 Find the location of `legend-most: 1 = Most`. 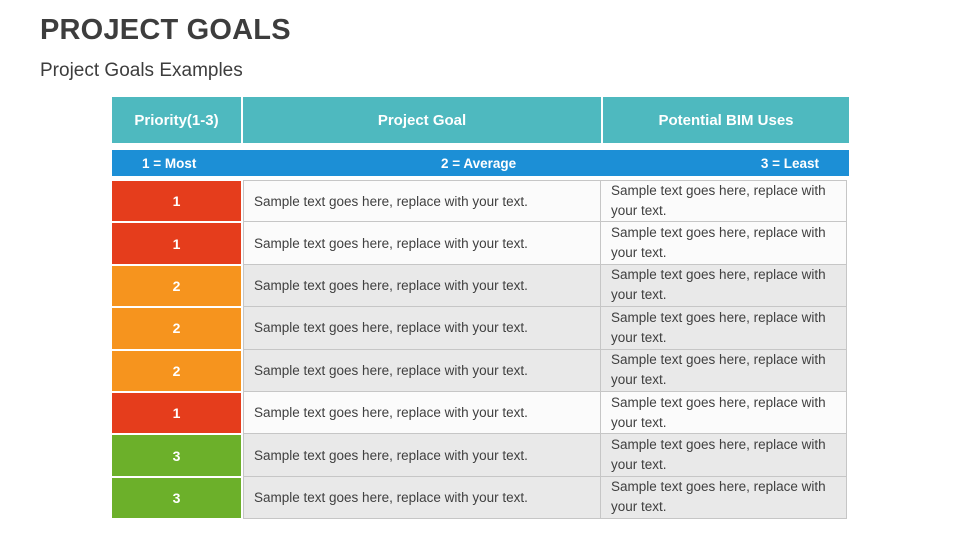

legend-most: 1 = Most is located at coordinates (169, 163).